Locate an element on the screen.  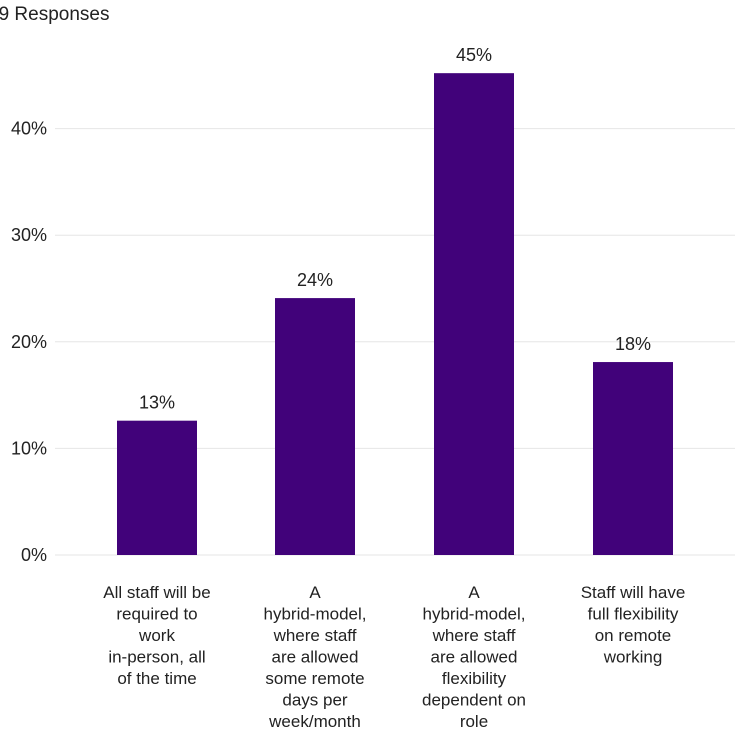
x-category-line: Staff will have is located at coordinates (633, 592).